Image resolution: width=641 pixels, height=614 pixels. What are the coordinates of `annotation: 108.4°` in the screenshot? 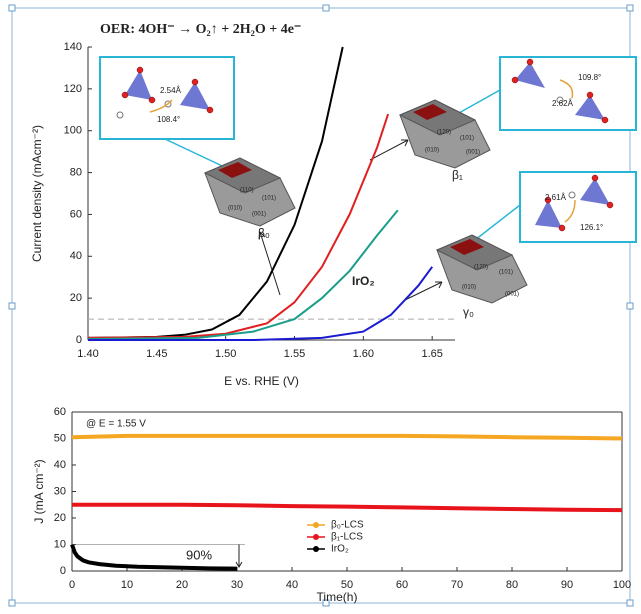 It's located at (168, 119).